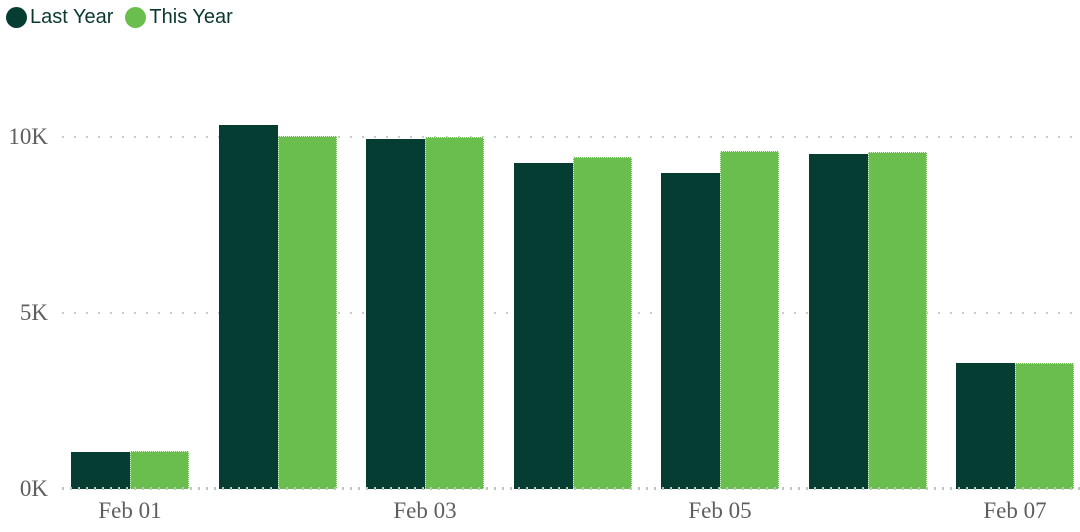 The height and width of the screenshot is (532, 1080). Describe the element at coordinates (425, 510) in the screenshot. I see `x-axis-label-feb-03: Feb 03` at that location.